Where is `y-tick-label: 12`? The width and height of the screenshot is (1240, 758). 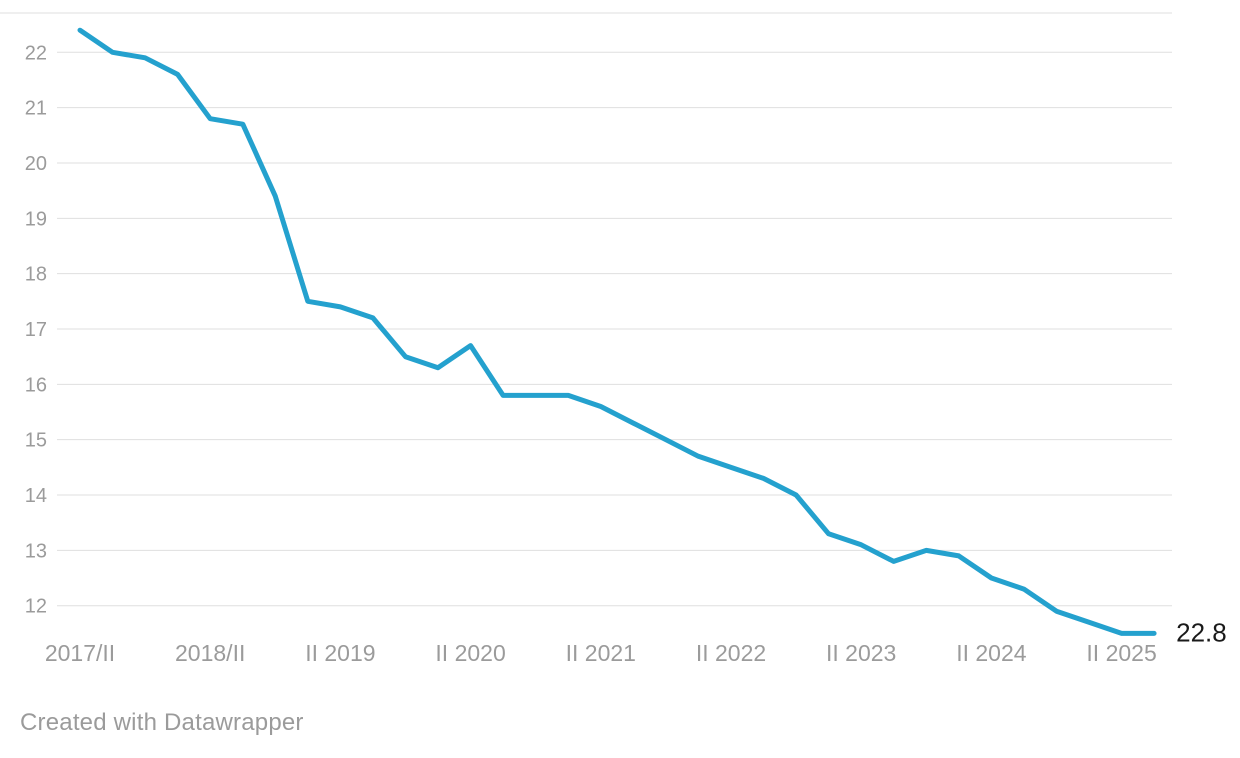 y-tick-label: 12 is located at coordinates (36, 607).